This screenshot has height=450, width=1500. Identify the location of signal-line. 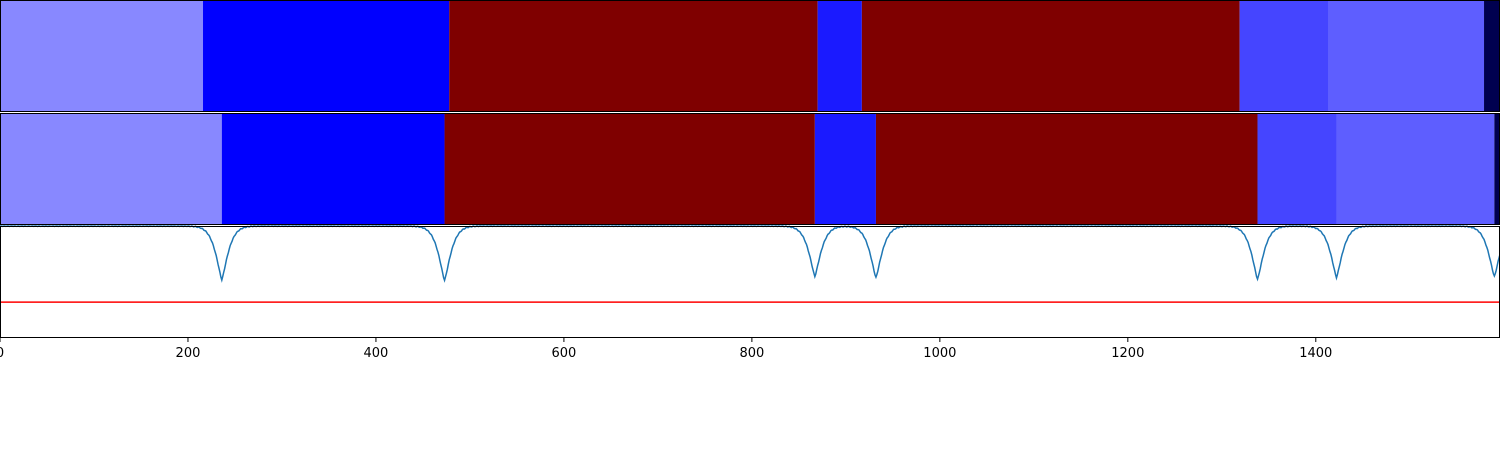
(750, 254).